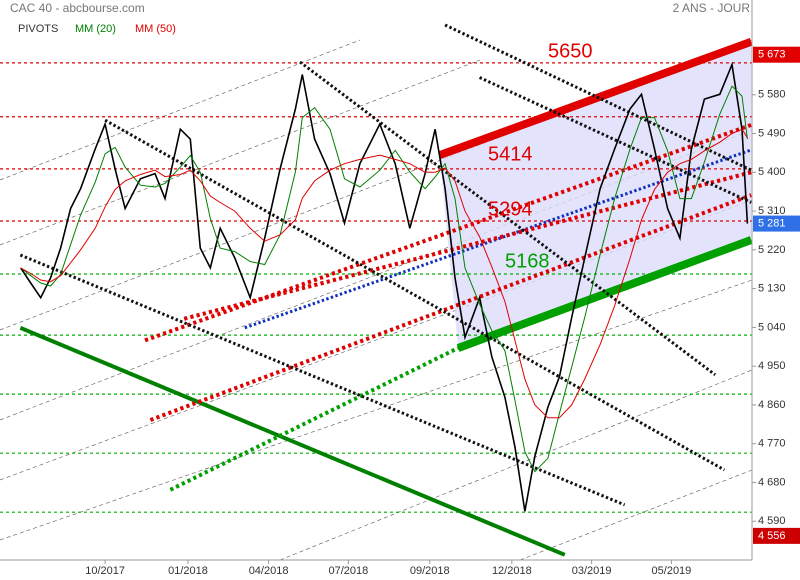 The height and width of the screenshot is (580, 800). Describe the element at coordinates (510, 154) in the screenshot. I see `annotation: 5414` at that location.